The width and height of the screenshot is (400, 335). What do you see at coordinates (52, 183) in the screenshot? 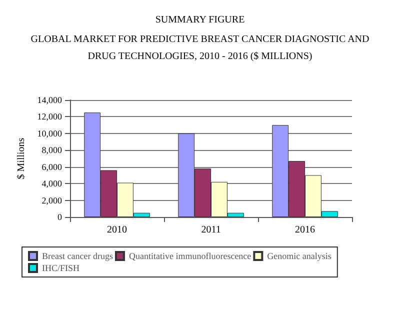
I see `y-tick-label: 4,000` at bounding box center [52, 183].